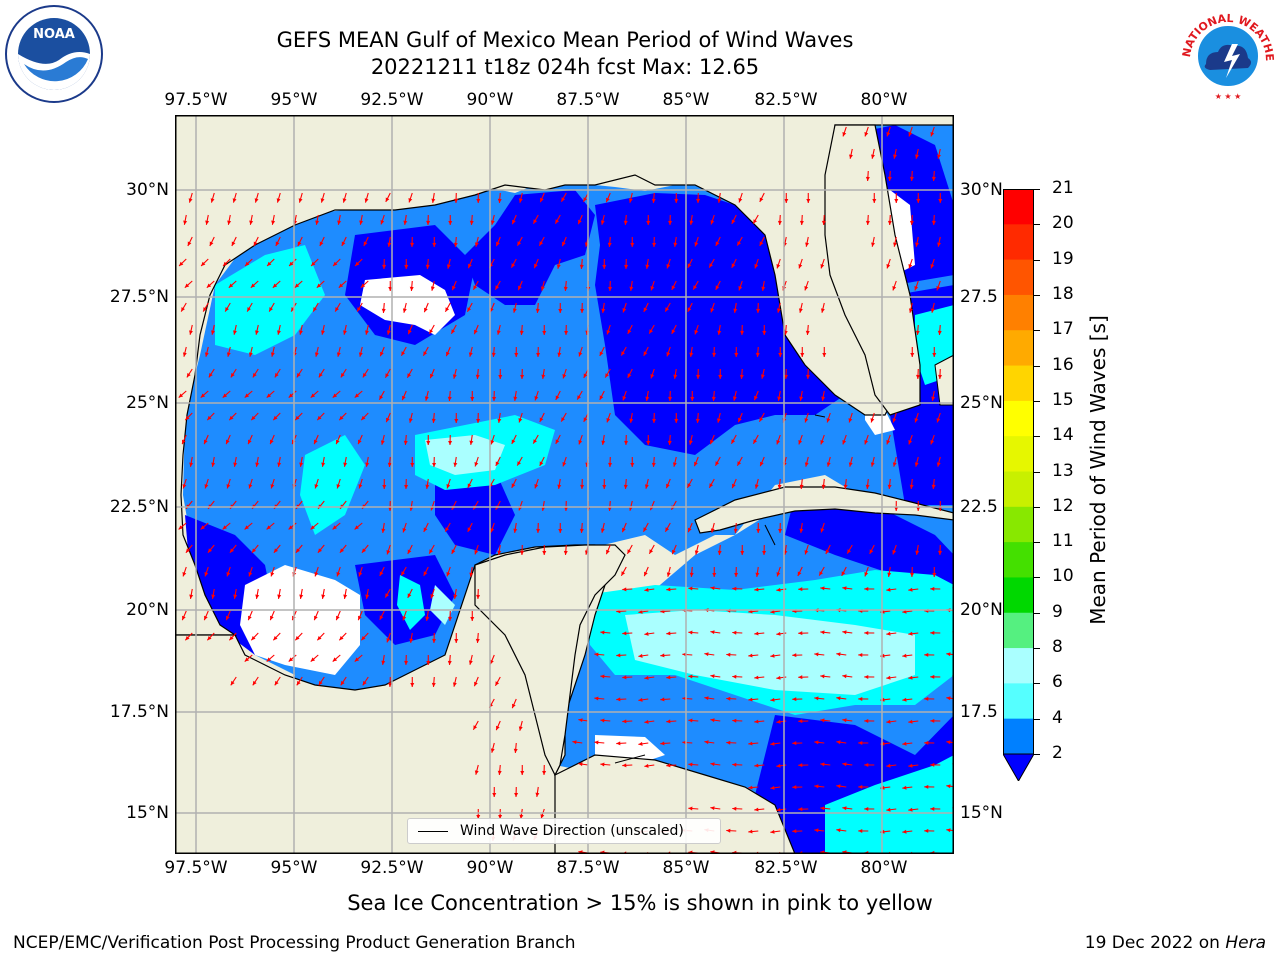 The height and width of the screenshot is (960, 1280). I want to click on legend-label: Wind Wave Direction (unscaled), so click(572, 831).